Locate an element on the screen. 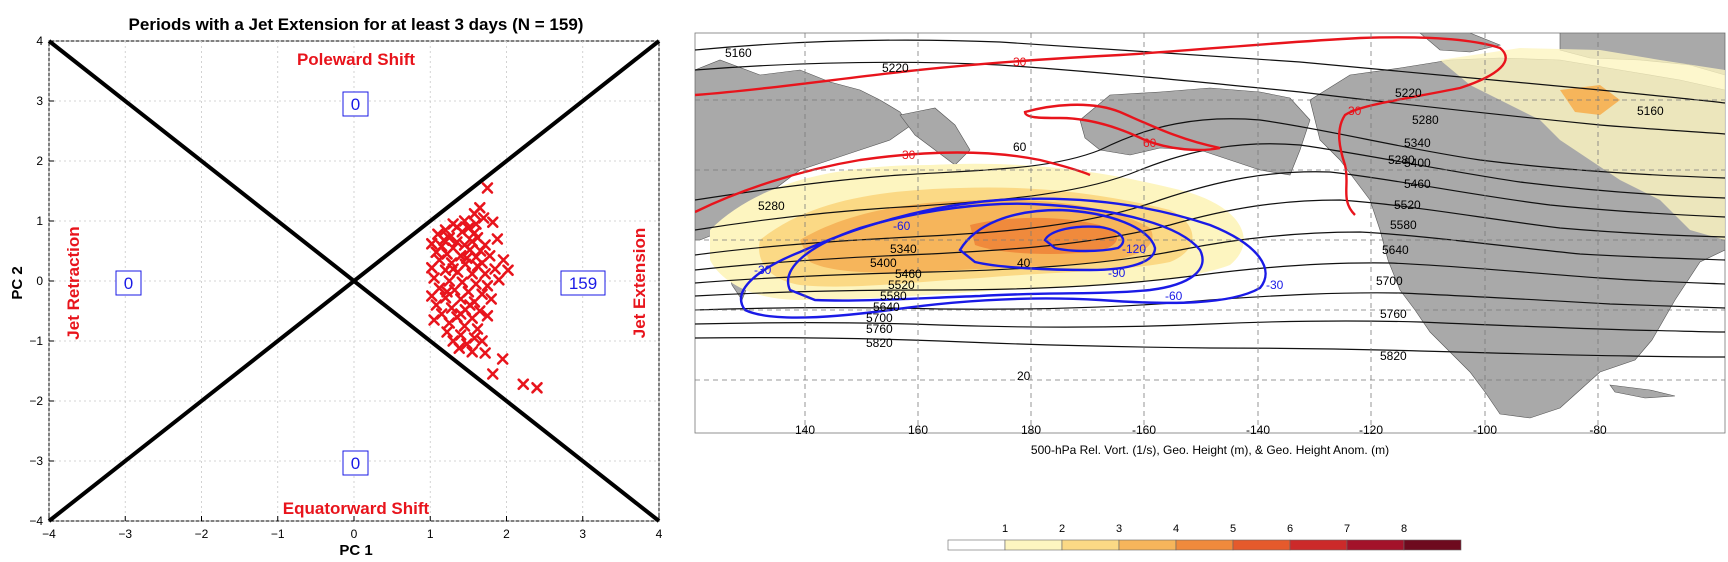  height-label: 5760 is located at coordinates (879, 329).